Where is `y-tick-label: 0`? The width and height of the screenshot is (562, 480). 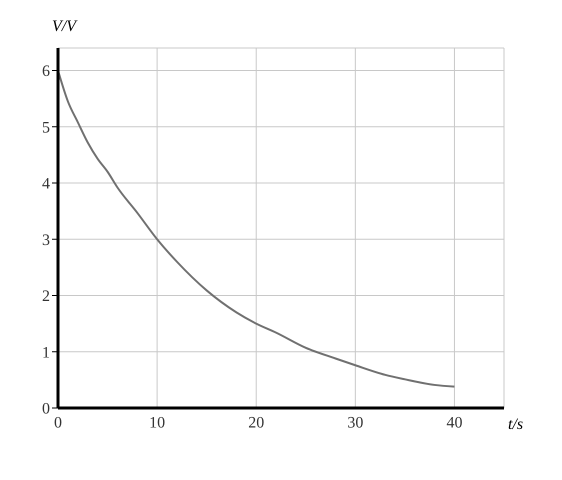
y-tick-label: 0 is located at coordinates (46, 409).